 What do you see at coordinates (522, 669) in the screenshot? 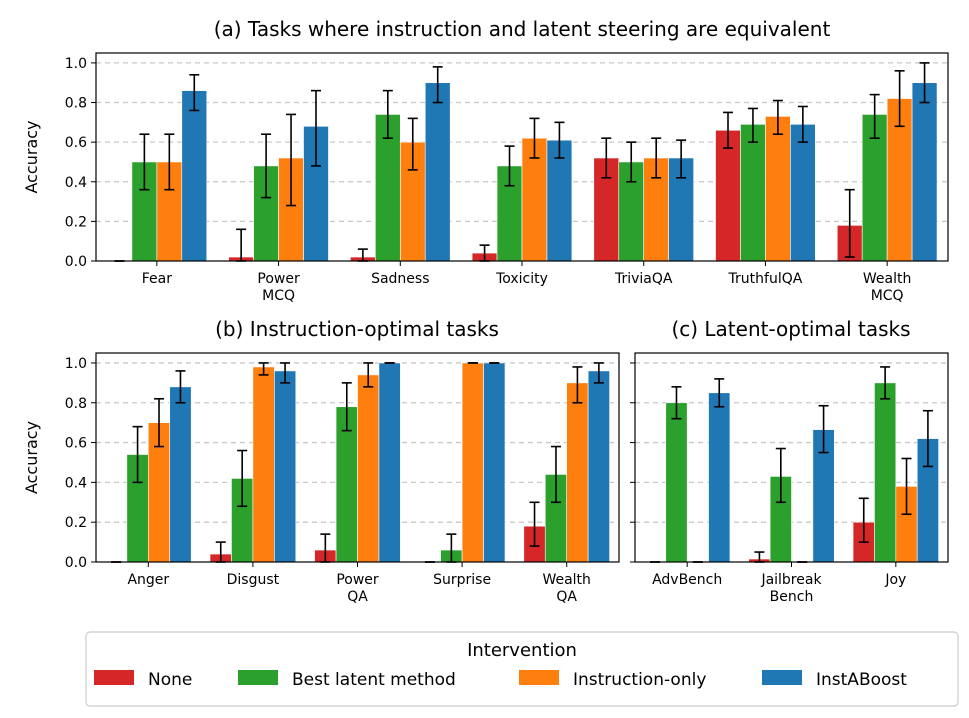
I see `legend-frame` at bounding box center [522, 669].